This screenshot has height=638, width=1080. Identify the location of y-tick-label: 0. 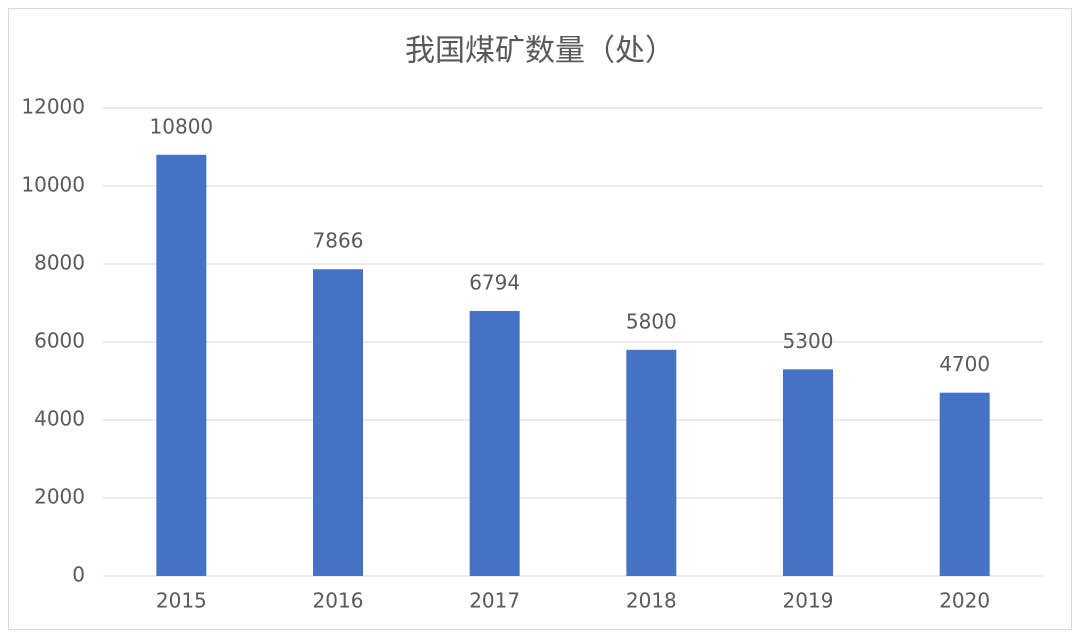
(78, 575).